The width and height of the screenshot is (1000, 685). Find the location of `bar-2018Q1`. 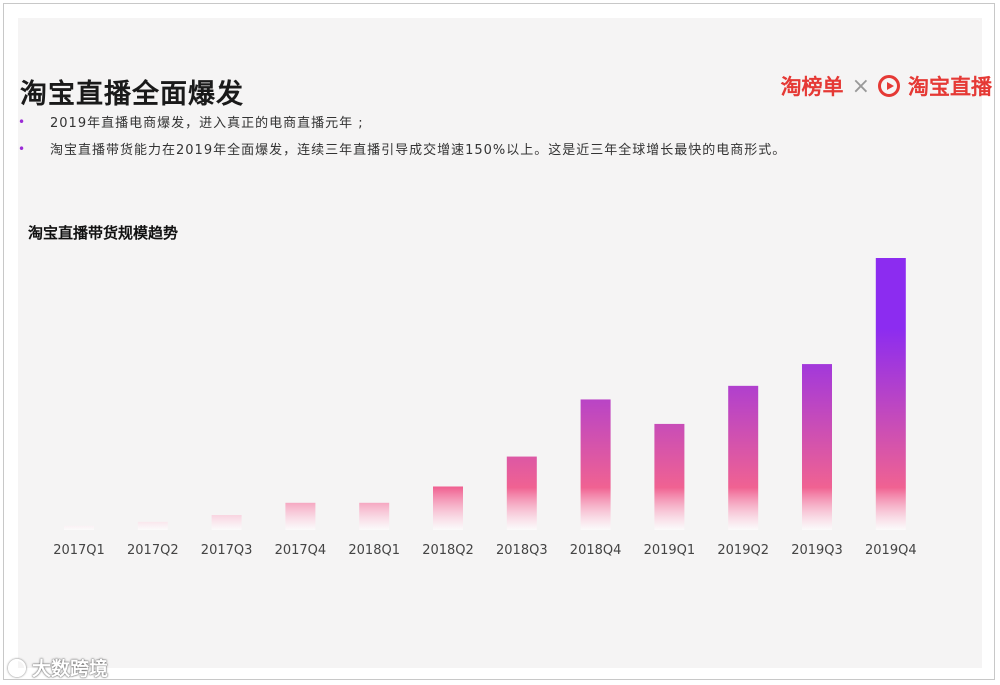

bar-2018Q1 is located at coordinates (374, 516).